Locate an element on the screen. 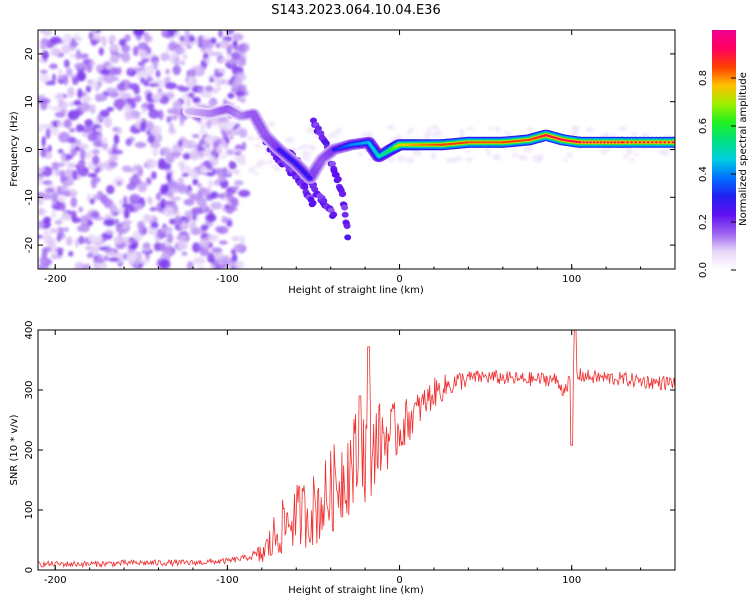 This screenshot has height=600, width=750. y-tick-label: 100 is located at coordinates (29, 509).